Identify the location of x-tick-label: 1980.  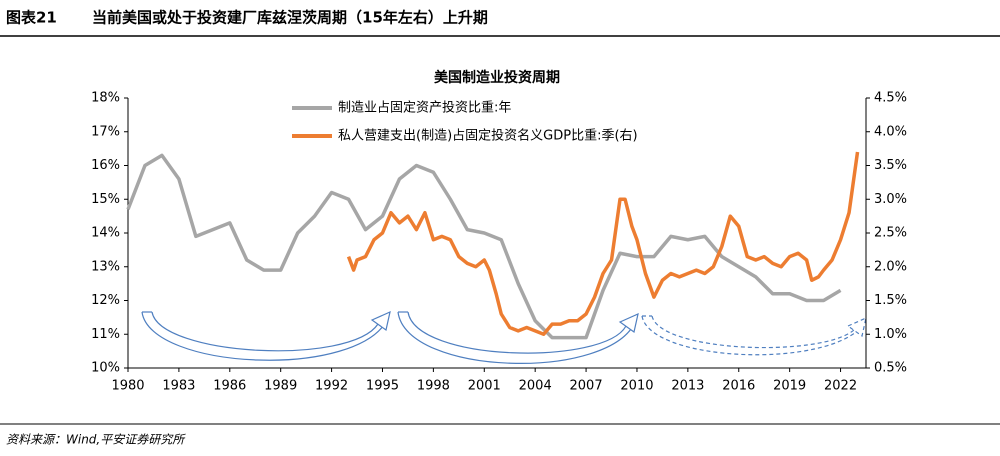
(127, 386).